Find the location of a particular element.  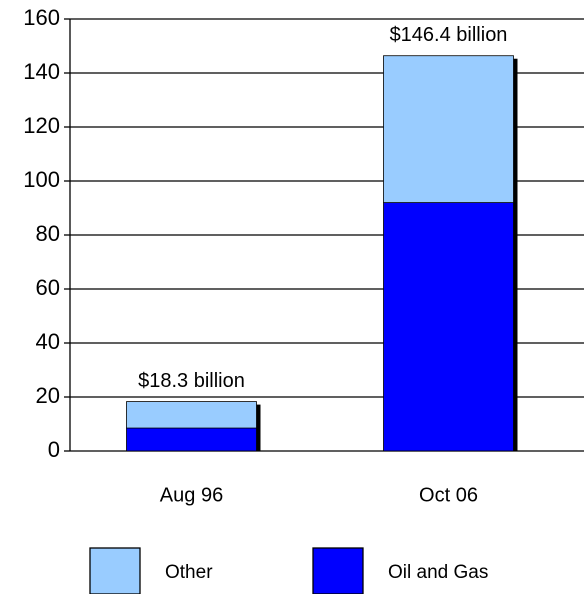

y-tick-label: 160 is located at coordinates (41, 17).